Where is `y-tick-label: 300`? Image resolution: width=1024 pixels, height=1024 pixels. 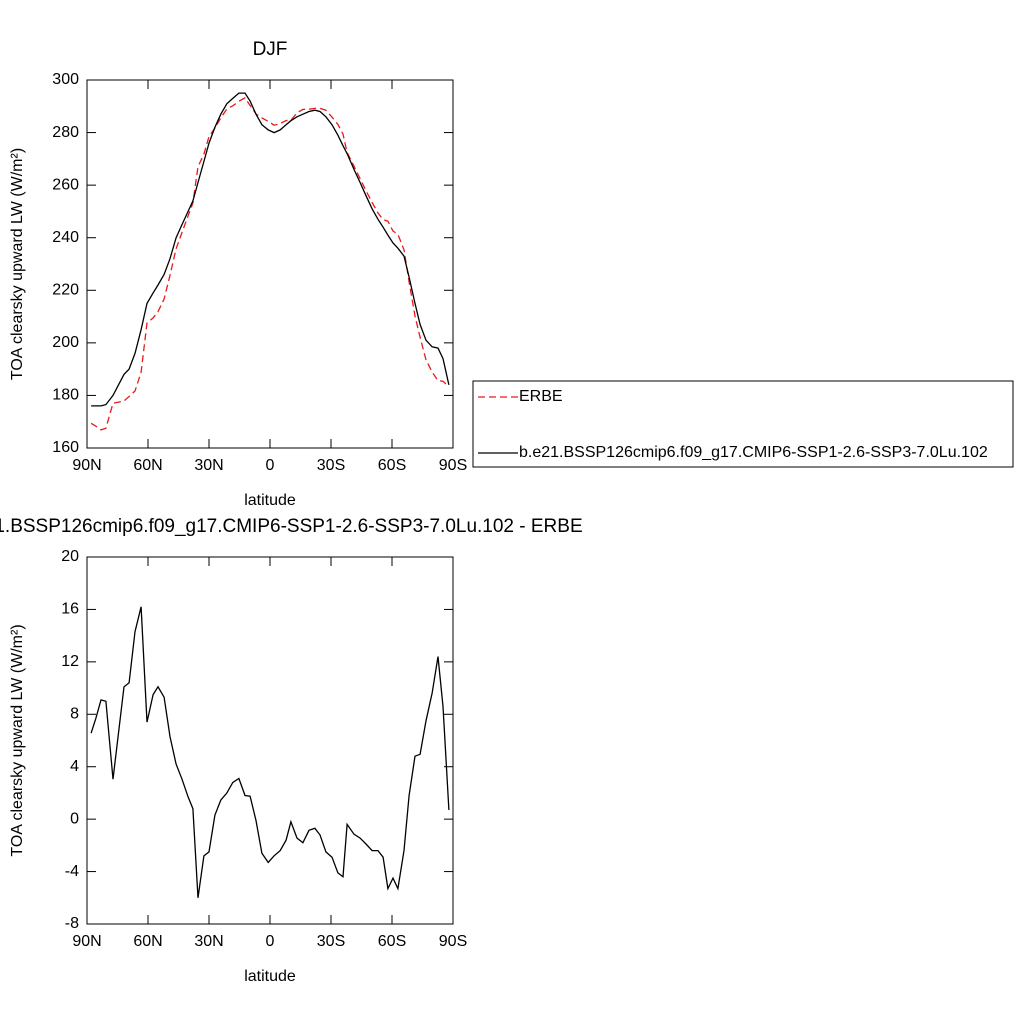 y-tick-label: 300 is located at coordinates (65, 79).